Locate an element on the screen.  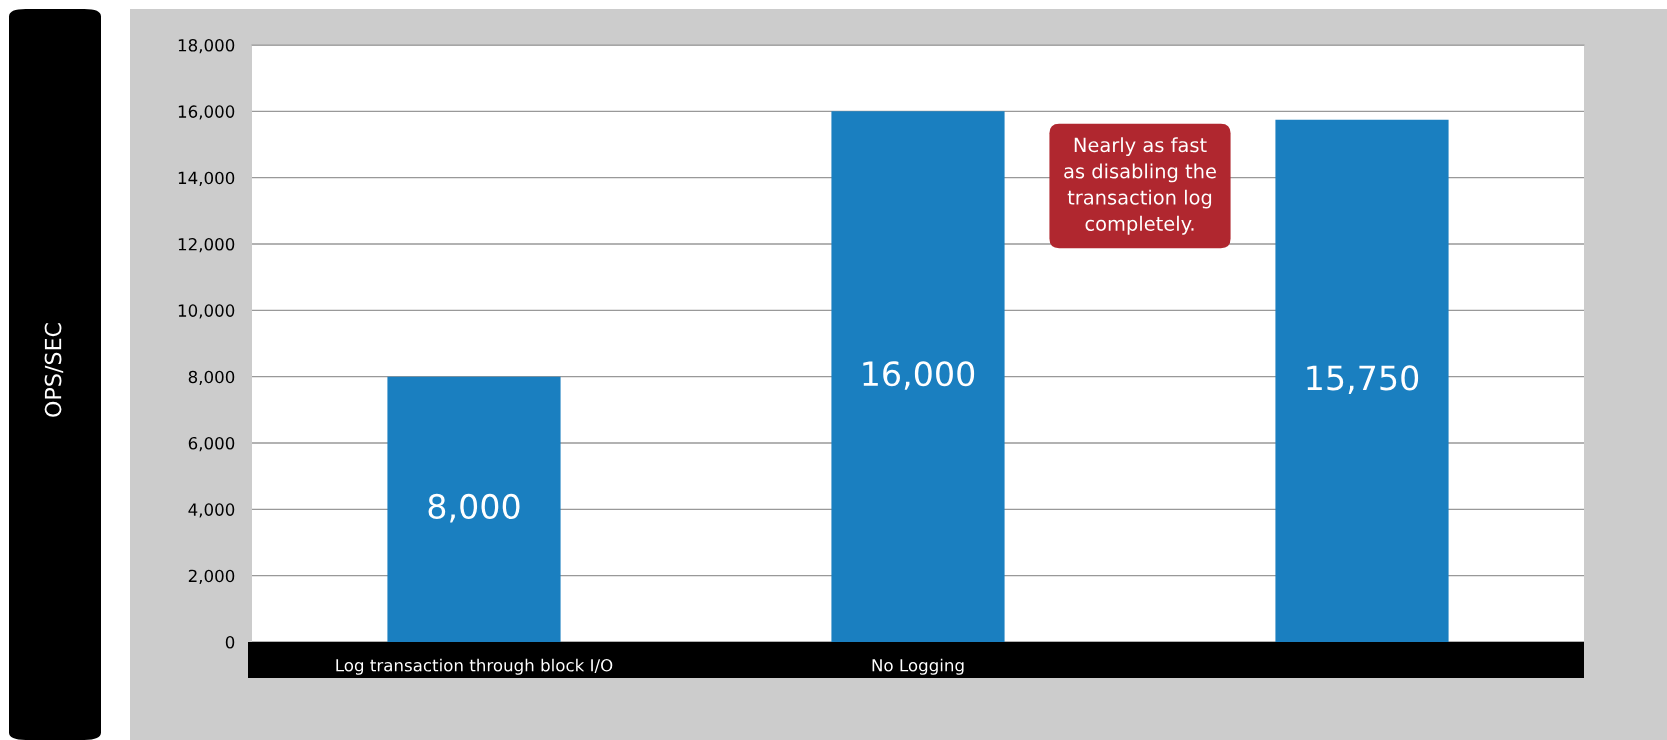
data-label: 8,000 is located at coordinates (474, 508).